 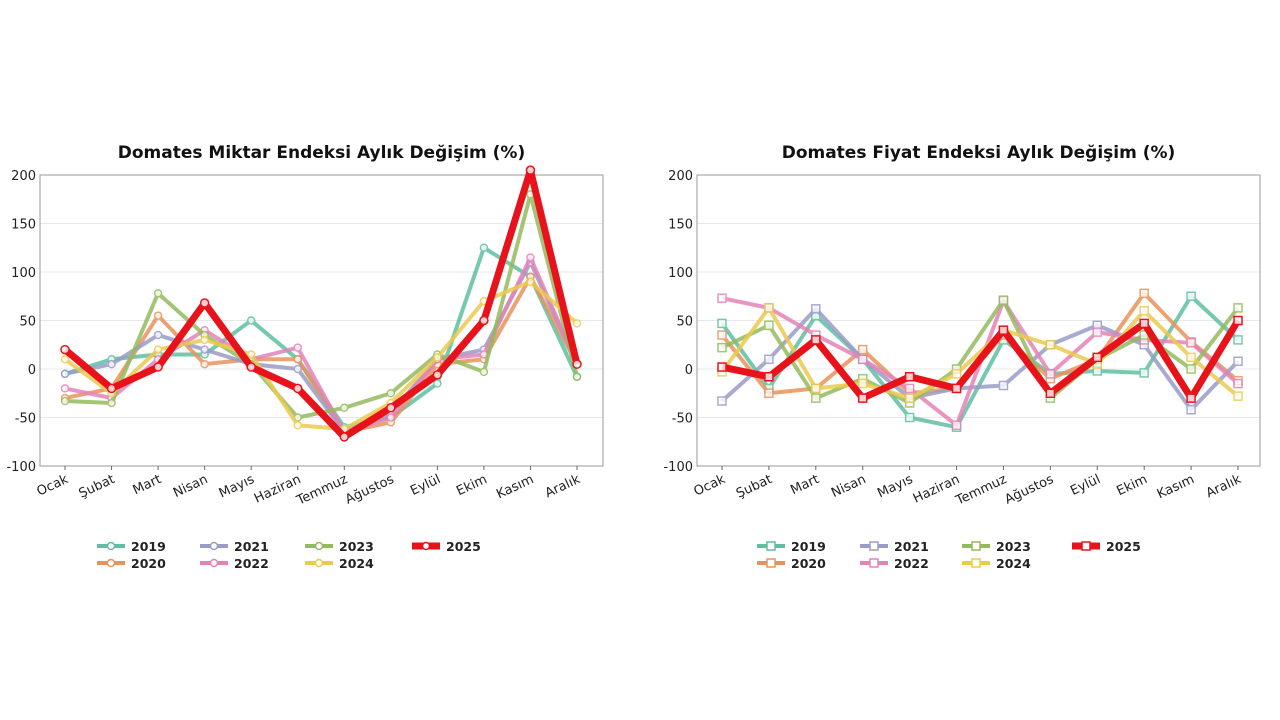 I want to click on x-tick-label: Mayıs, so click(x=895, y=486).